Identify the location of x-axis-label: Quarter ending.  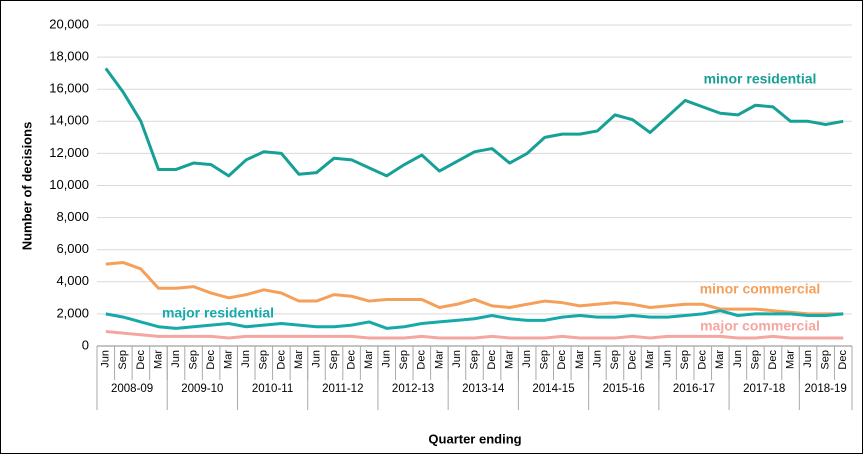
(474, 438).